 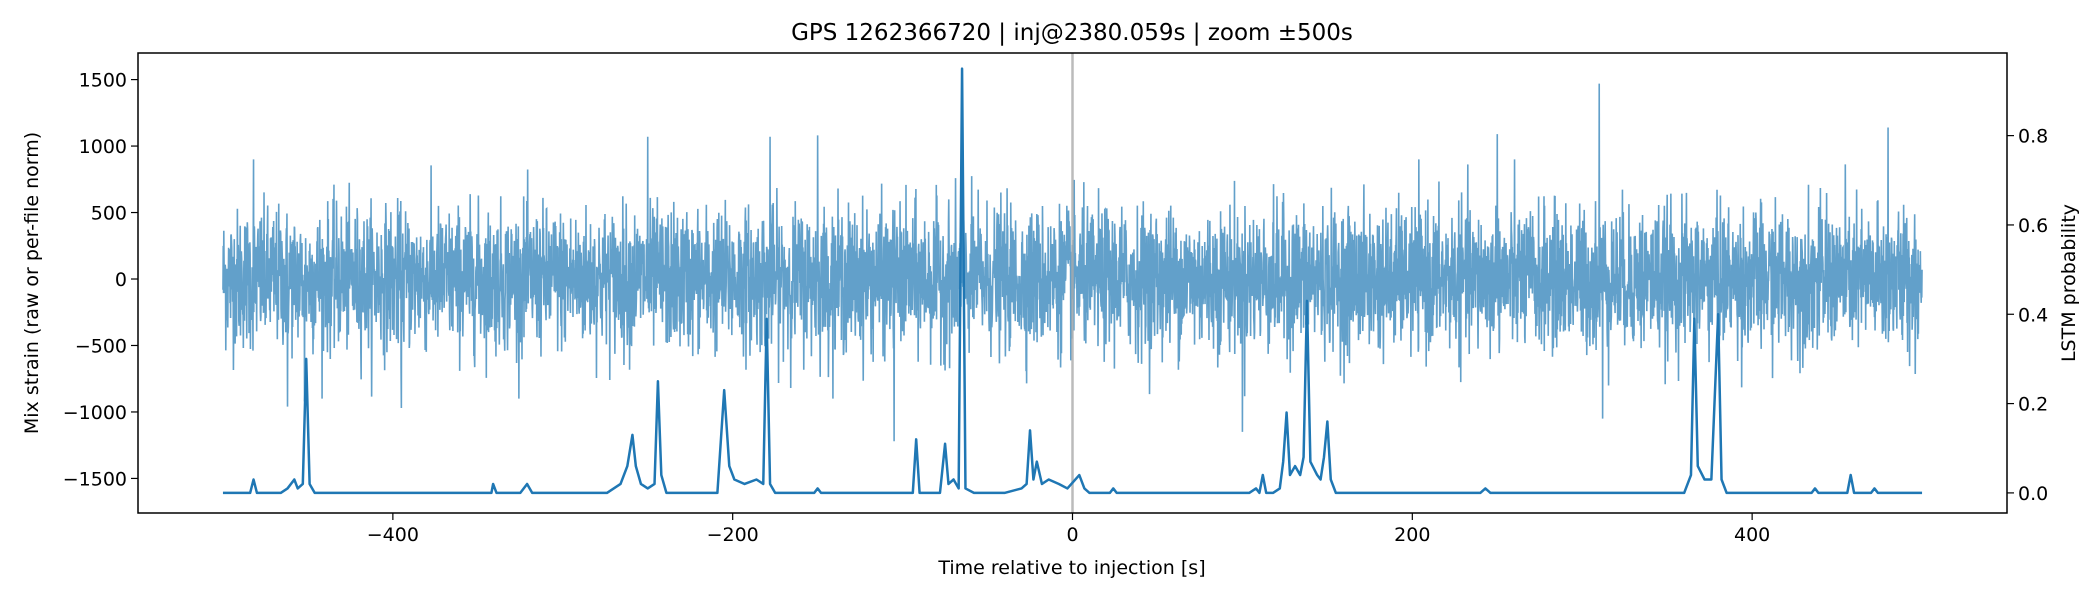 I want to click on y-left-tick-label: 500, so click(x=109, y=214).